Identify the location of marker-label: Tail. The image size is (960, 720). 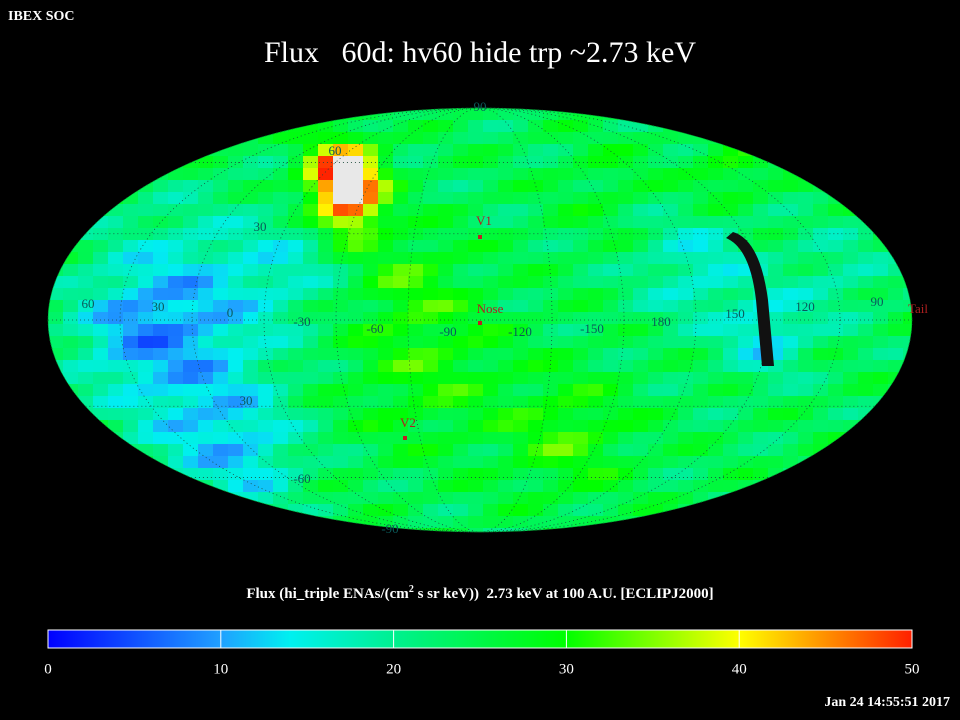
(918, 308).